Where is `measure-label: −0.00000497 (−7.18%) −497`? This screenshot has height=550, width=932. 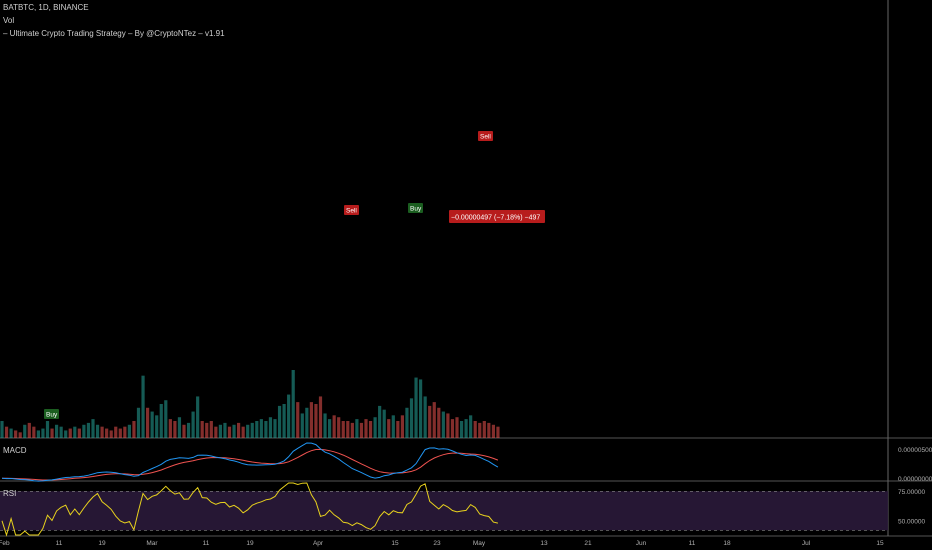
measure-label: −0.00000497 (−7.18%) −497 is located at coordinates (495, 218).